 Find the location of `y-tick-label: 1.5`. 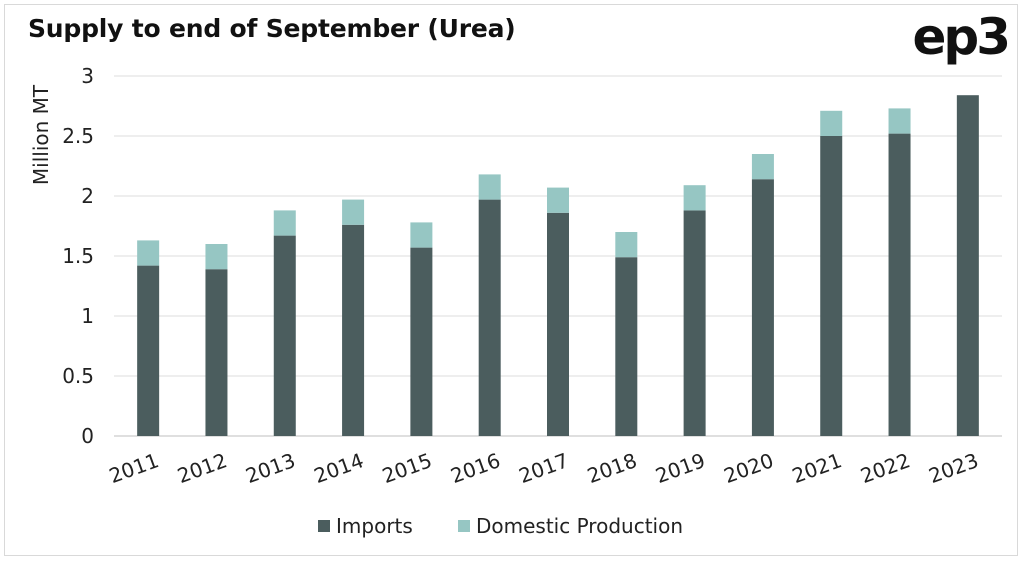

y-tick-label: 1.5 is located at coordinates (78, 256).